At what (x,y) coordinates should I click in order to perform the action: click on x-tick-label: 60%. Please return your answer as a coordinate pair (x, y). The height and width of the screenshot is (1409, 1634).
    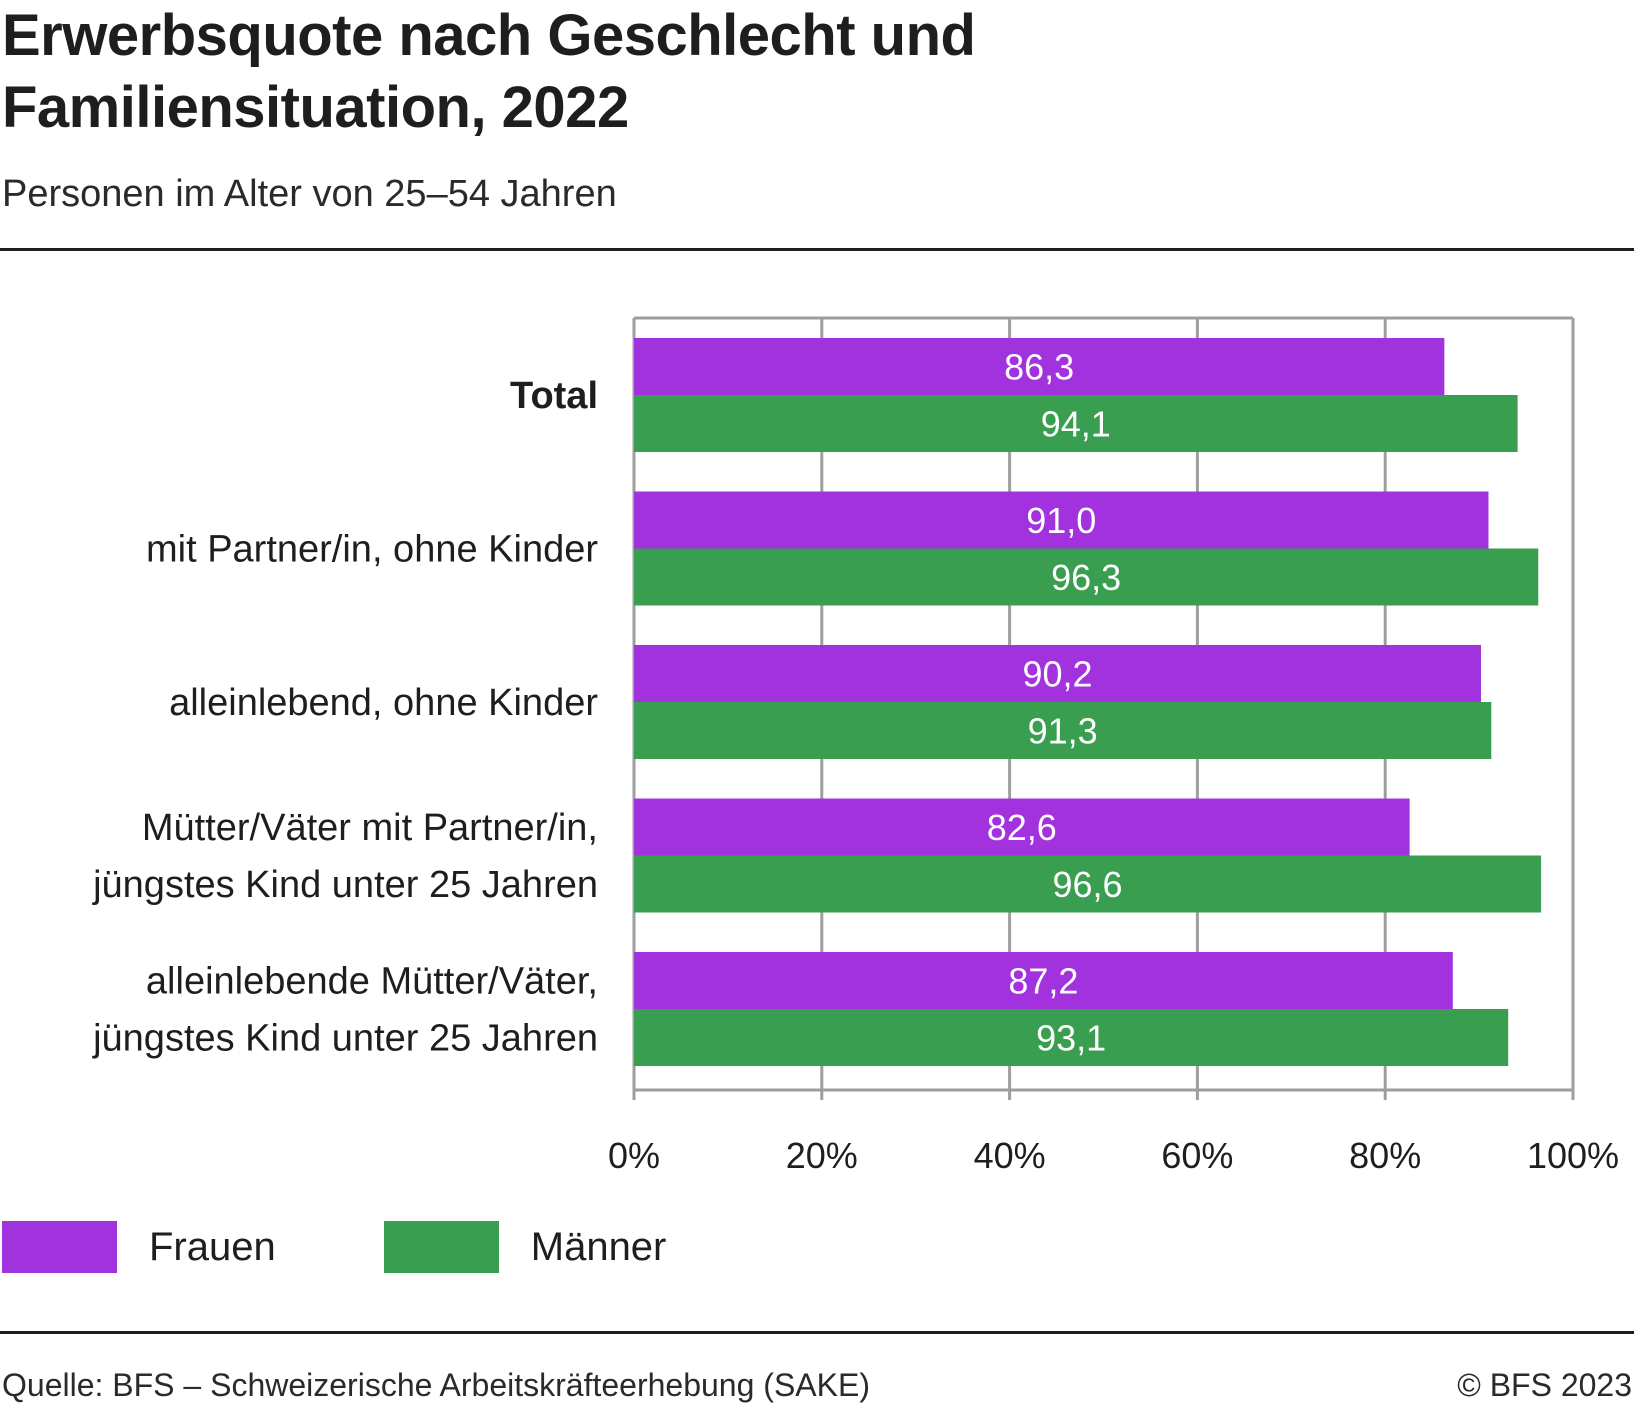
    Looking at the image, I should click on (1197, 1155).